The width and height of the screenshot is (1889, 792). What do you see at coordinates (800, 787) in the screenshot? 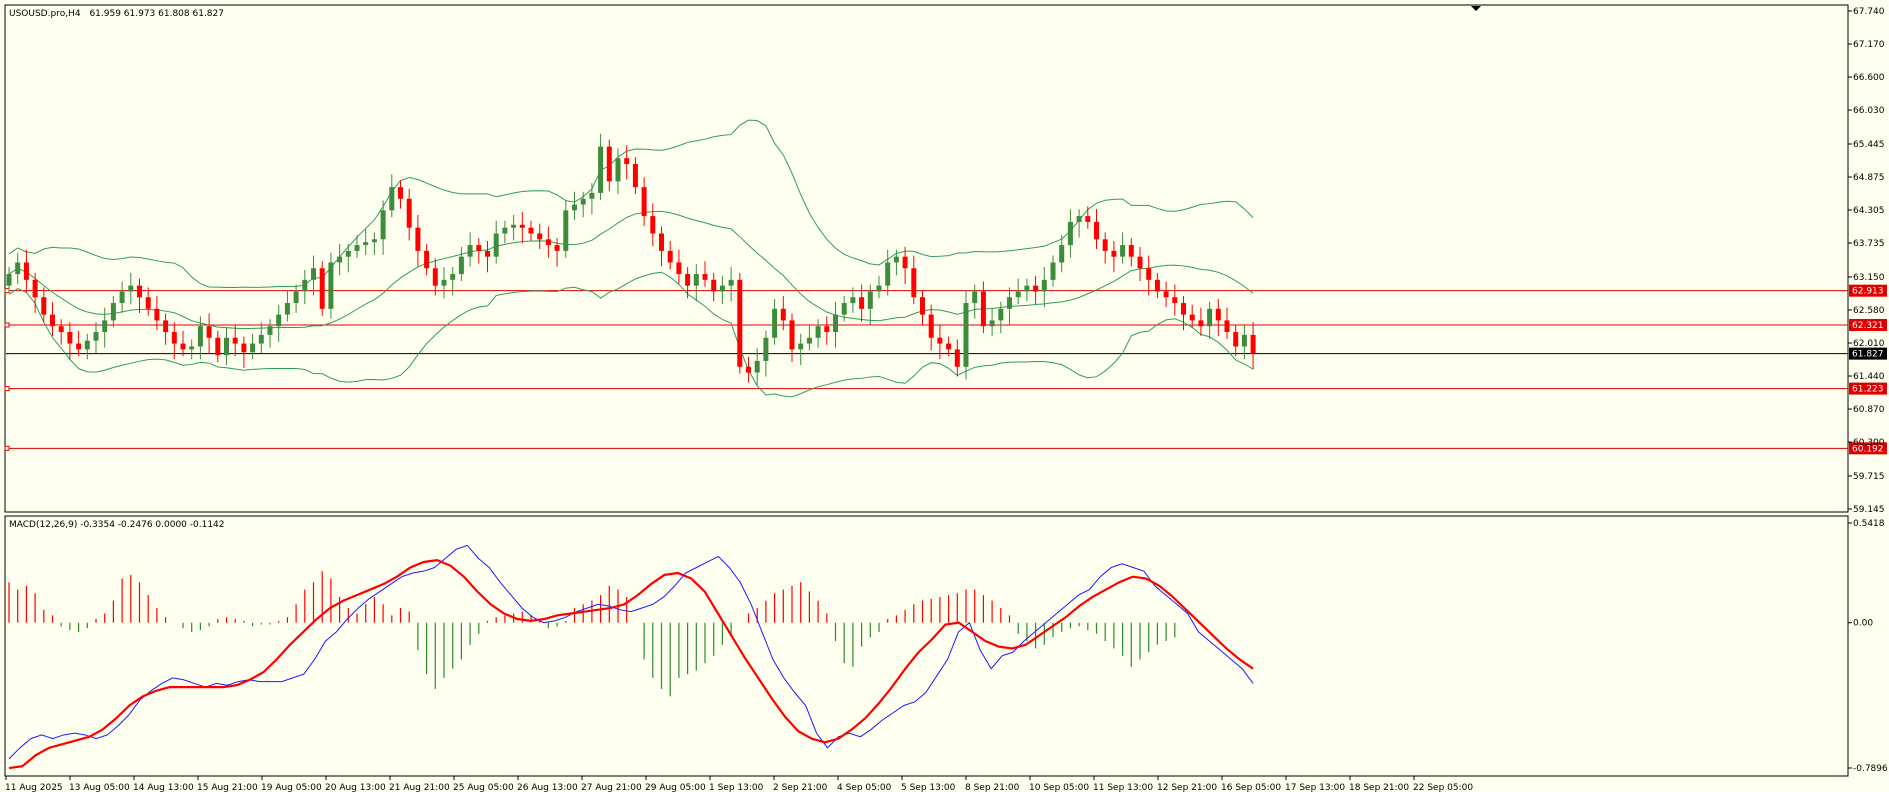
I see `time-tick-label: 2 Sep 21:00` at bounding box center [800, 787].